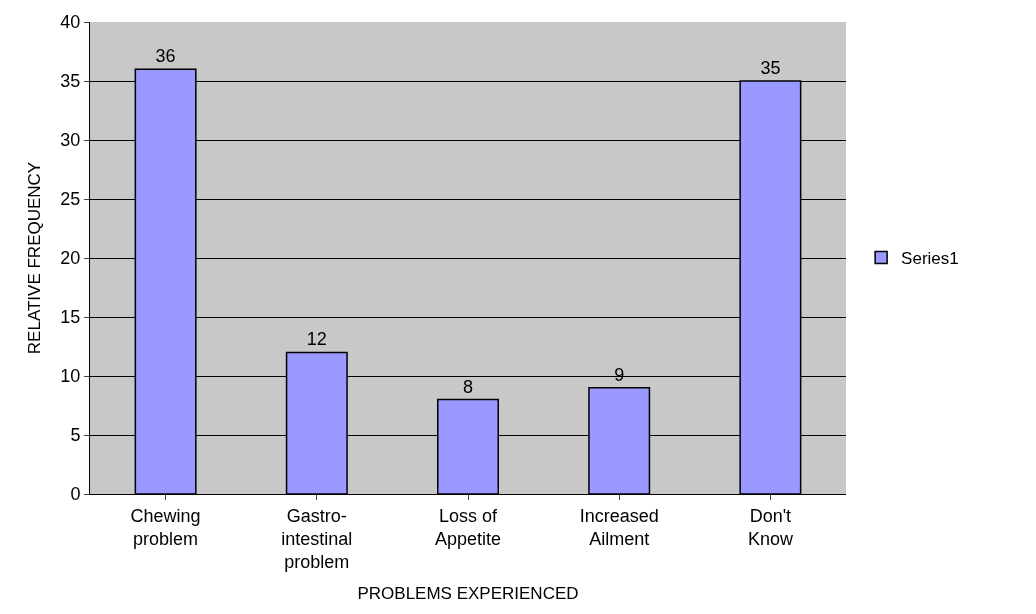  I want to click on y-tick-label: 35, so click(70, 81).